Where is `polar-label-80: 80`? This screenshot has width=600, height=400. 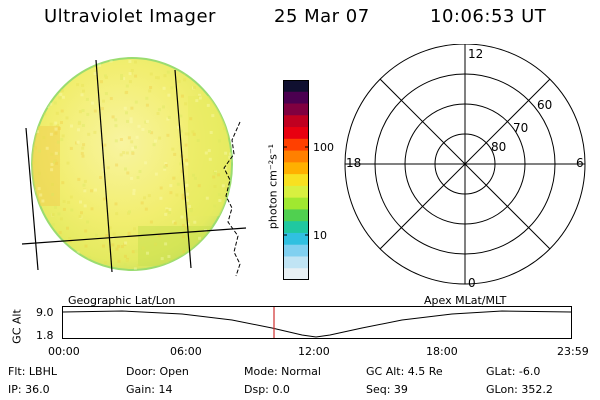
polar-label-80: 80 is located at coordinates (499, 147).